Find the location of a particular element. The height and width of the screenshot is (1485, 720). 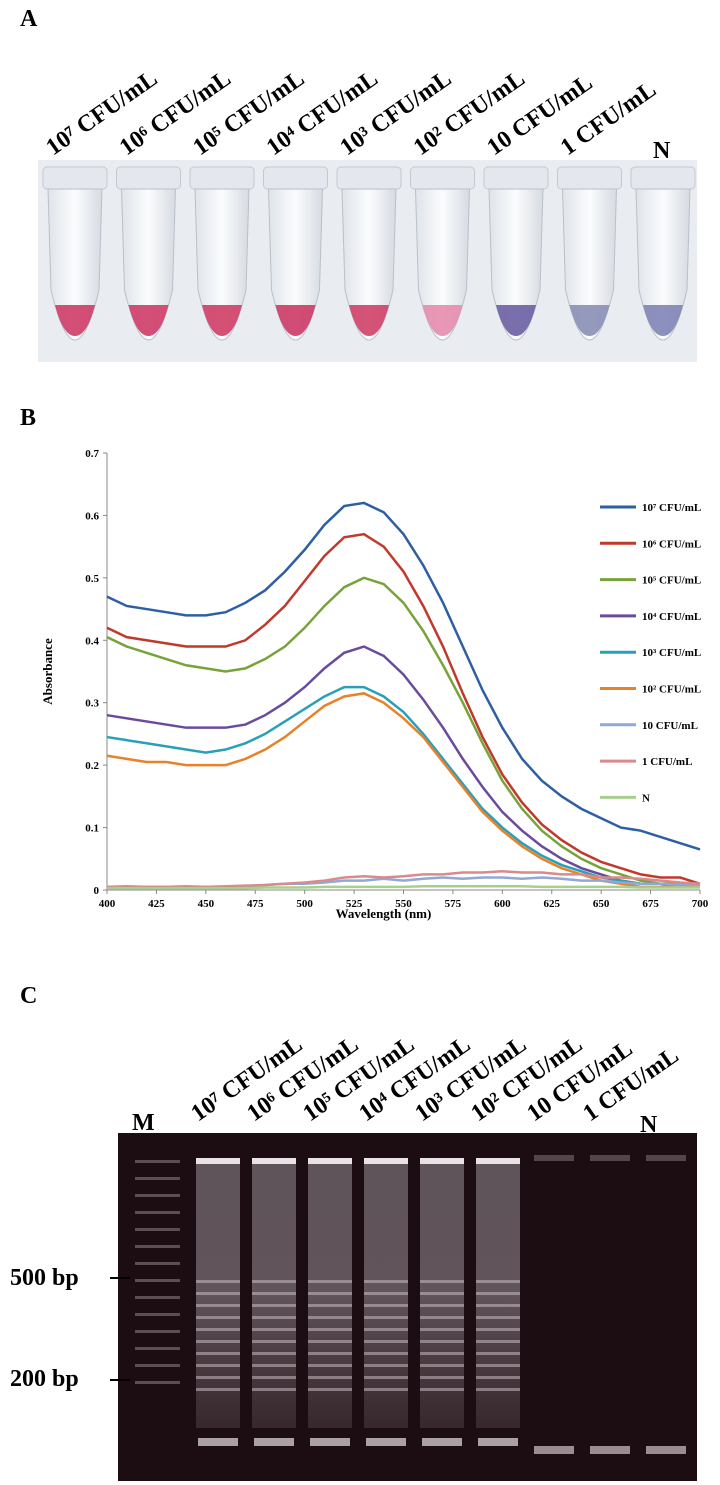

x-tick-label: 650 is located at coordinates (601, 904).